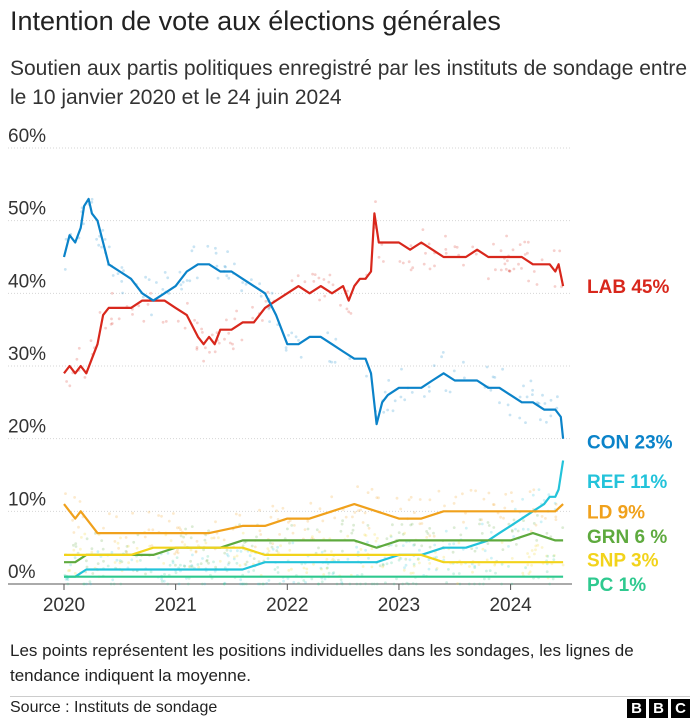 This screenshot has height=723, width=700. What do you see at coordinates (616, 512) in the screenshot?
I see `series-label-ld: LD 9%` at bounding box center [616, 512].